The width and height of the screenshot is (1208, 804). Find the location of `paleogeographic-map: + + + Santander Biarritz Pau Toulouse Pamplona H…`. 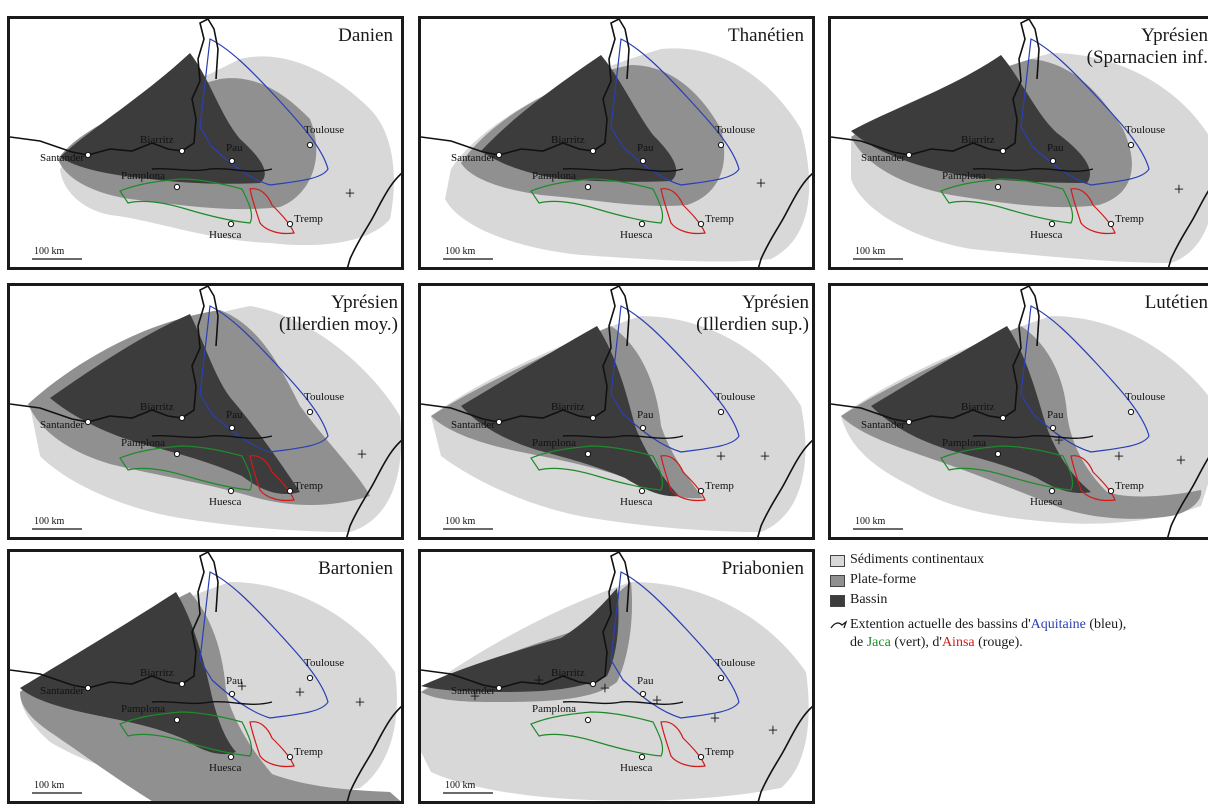

paleogeographic-map: + + + Santander Biarritz Pau Toulouse Pamplona H… is located at coordinates (205, 676).